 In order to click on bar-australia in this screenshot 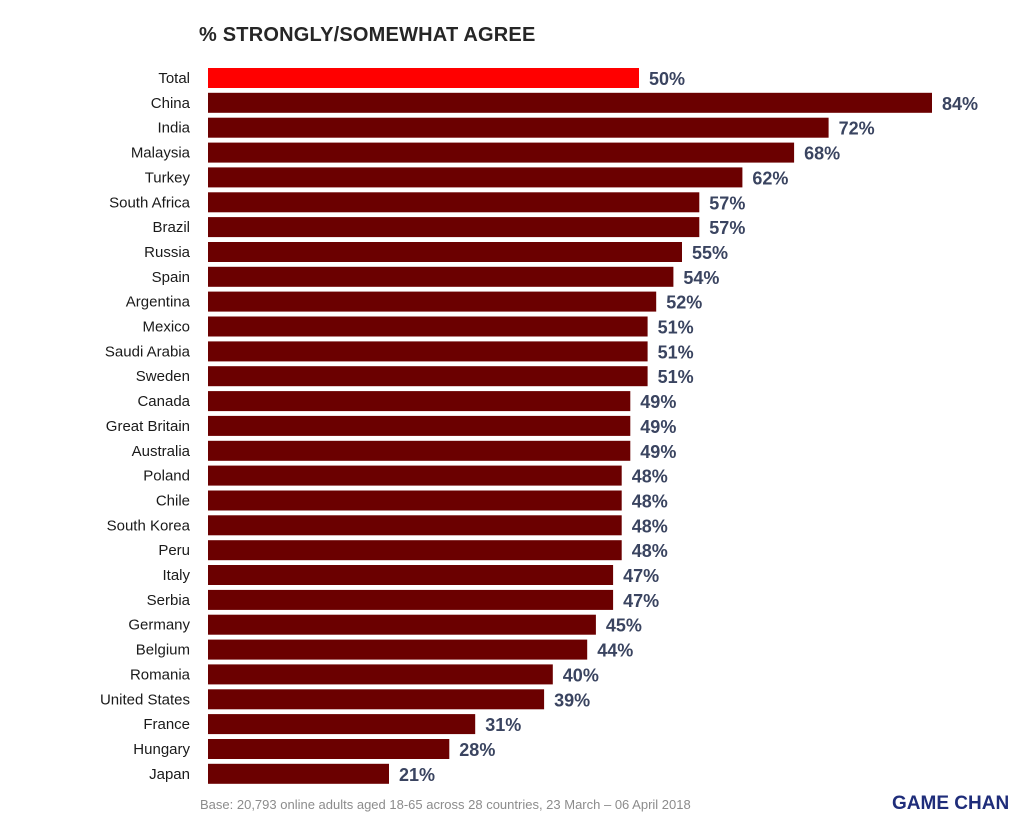, I will do `click(419, 450)`.